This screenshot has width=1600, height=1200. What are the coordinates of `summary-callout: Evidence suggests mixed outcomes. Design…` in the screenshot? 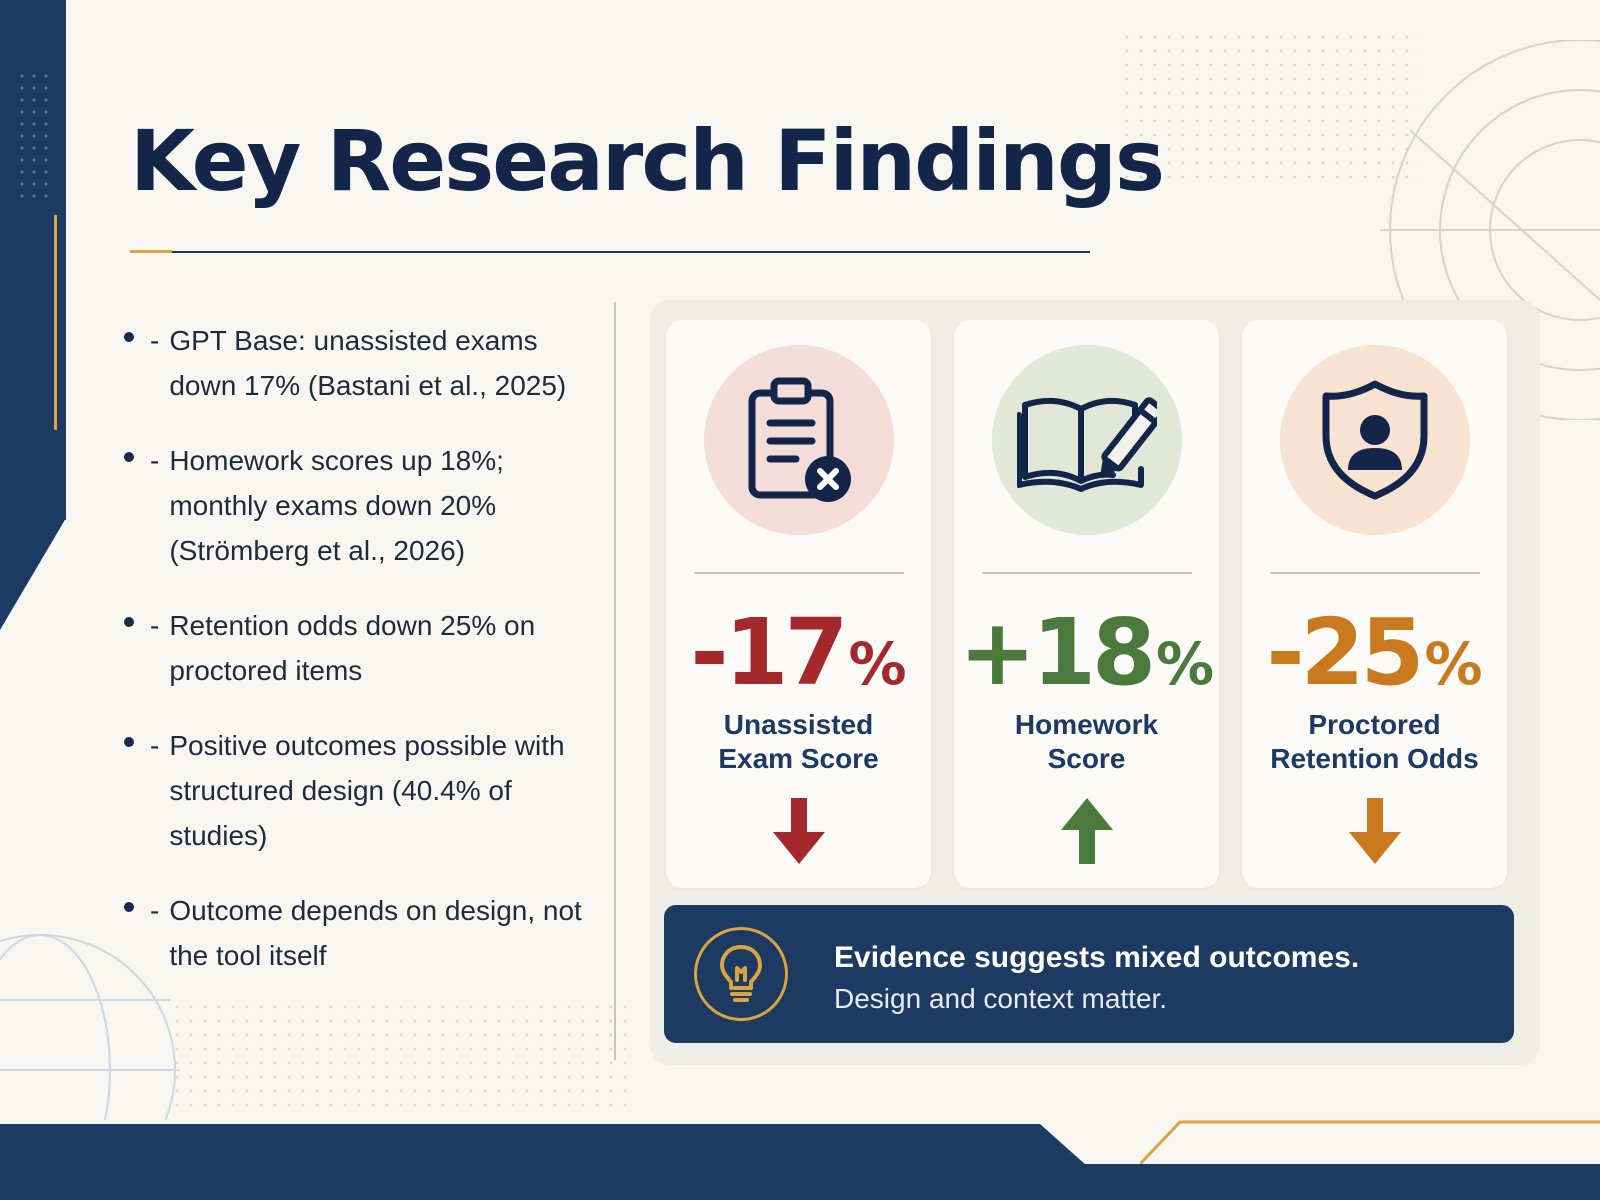 It's located at (1089, 974).